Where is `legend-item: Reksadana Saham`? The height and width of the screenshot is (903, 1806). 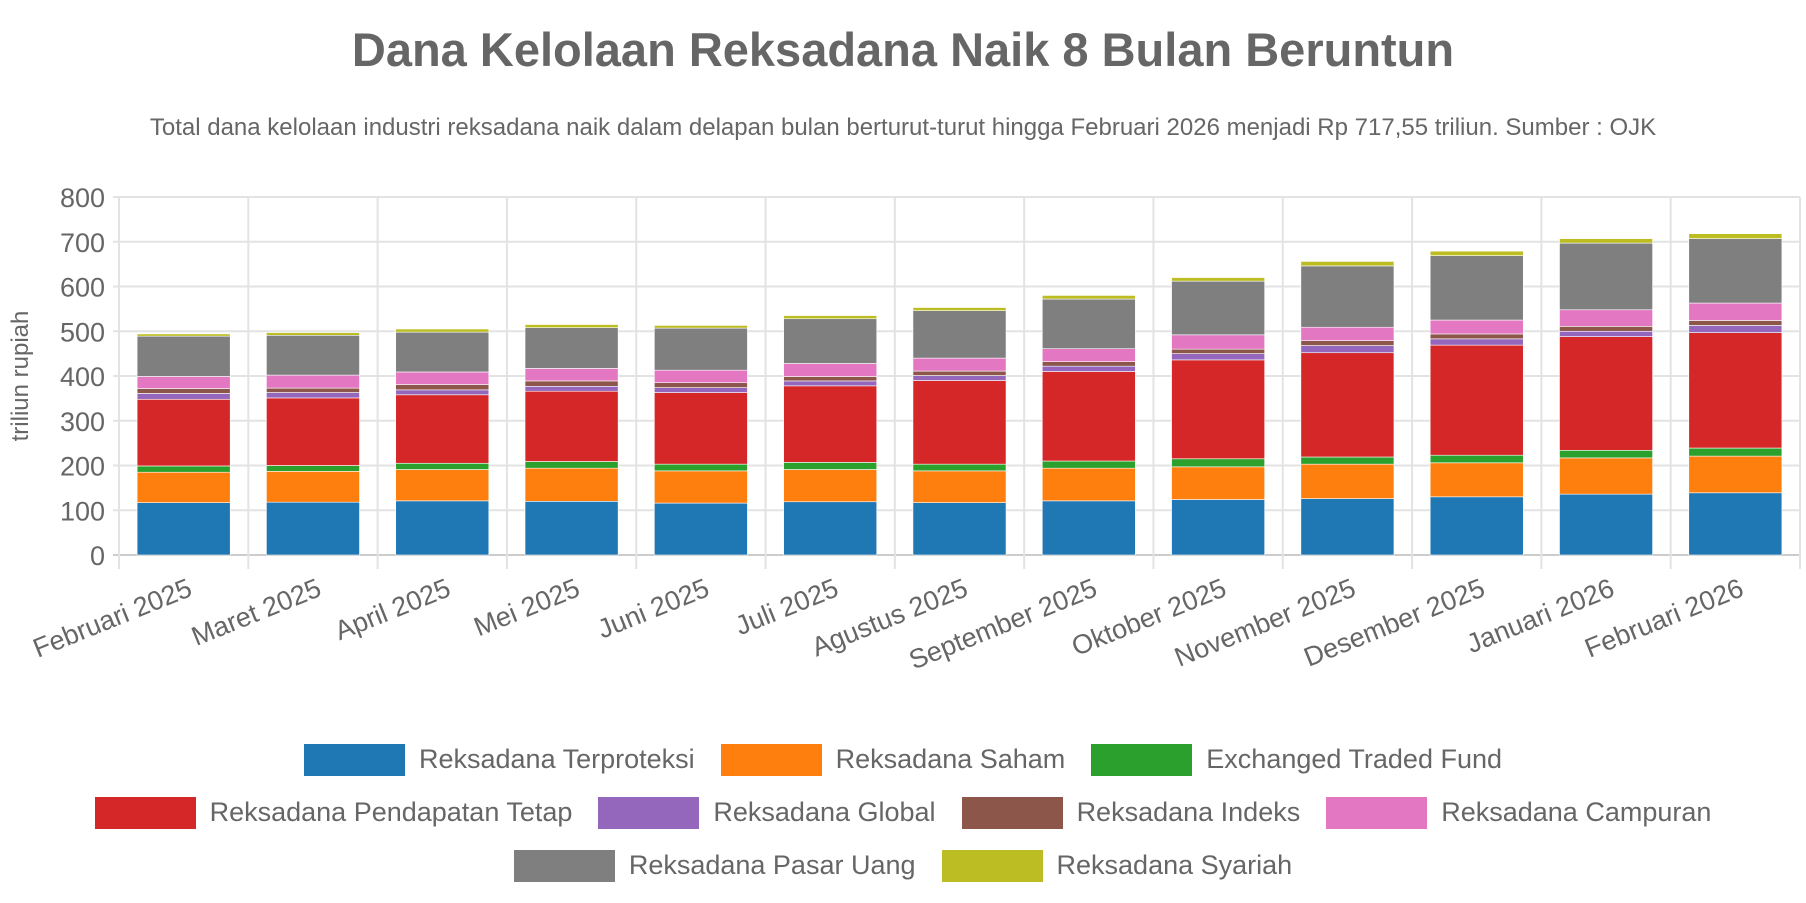
legend-item: Reksadana Saham is located at coordinates (892, 759).